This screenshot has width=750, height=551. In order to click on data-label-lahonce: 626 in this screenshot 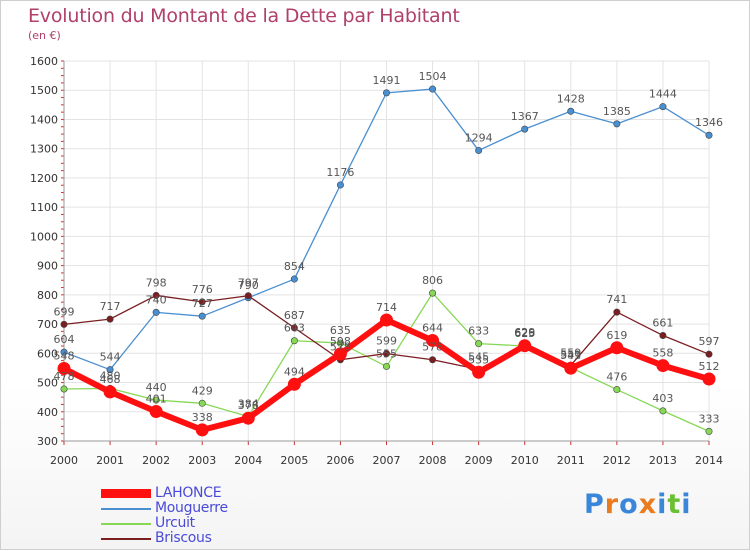, I will do `click(524, 333)`.